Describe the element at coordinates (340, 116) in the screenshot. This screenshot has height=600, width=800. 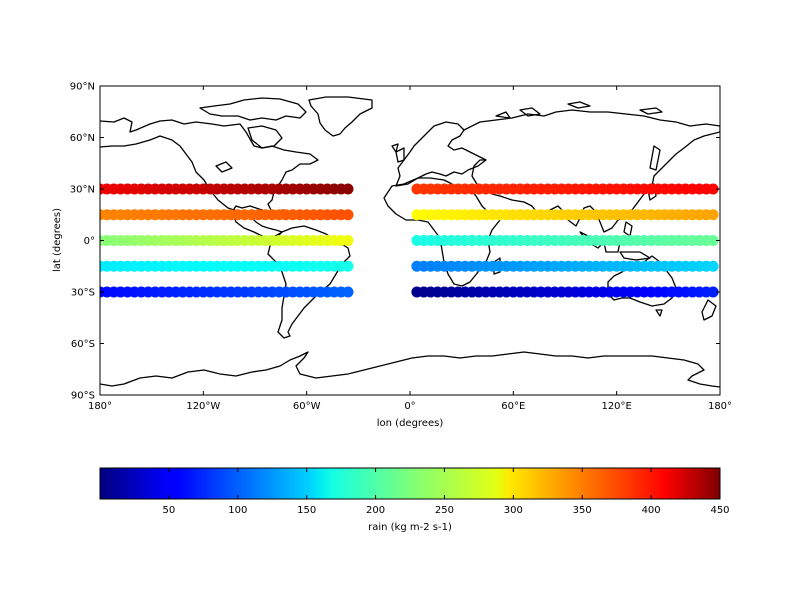
I see `coastline-greenland` at that location.